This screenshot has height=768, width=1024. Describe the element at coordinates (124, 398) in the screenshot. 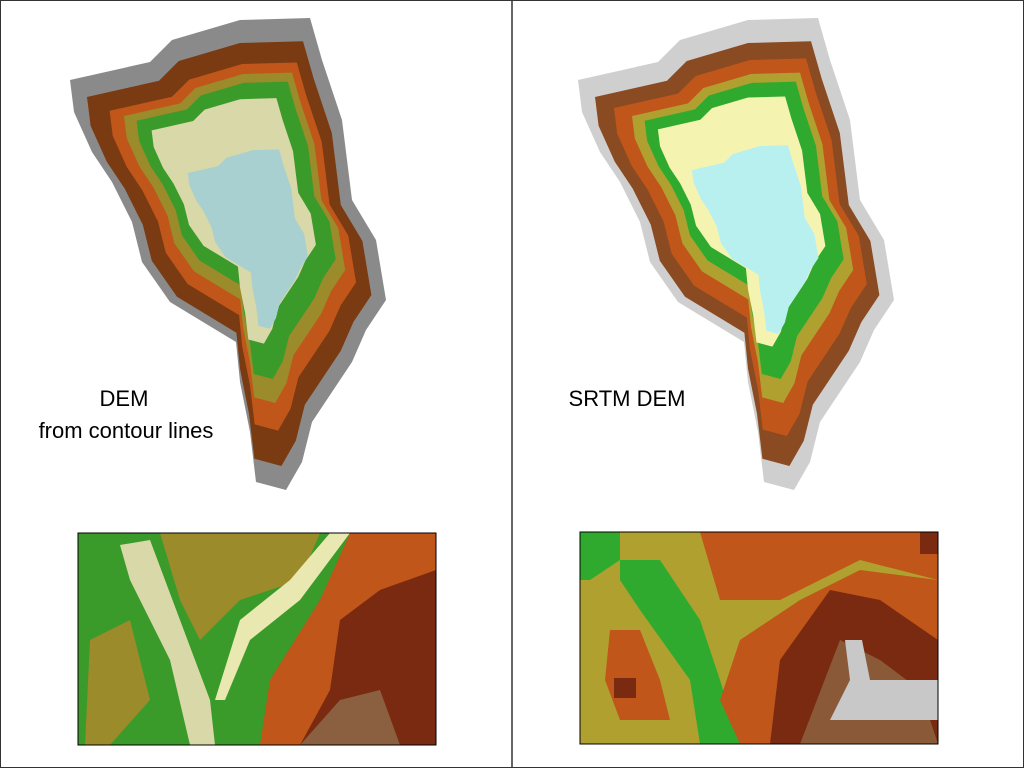

I see `caption: DEM` at that location.